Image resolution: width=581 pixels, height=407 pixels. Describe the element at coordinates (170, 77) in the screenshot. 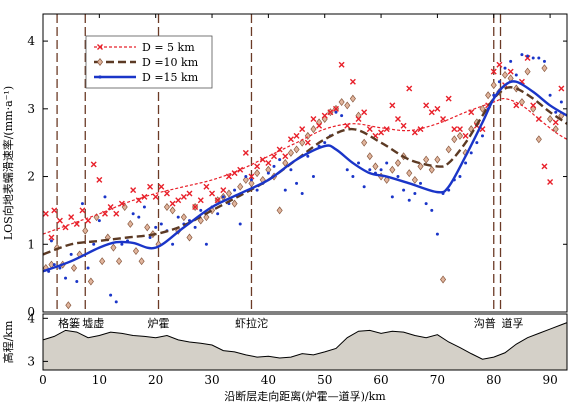

I see `legend-label: D =15 km` at that location.